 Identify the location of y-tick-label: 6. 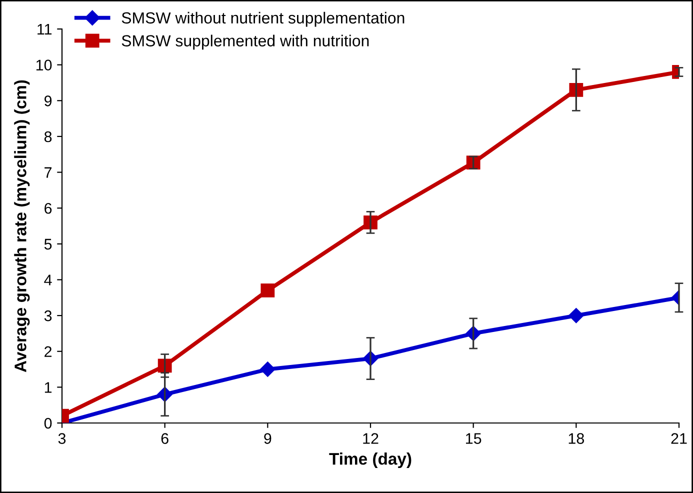
(48, 208).